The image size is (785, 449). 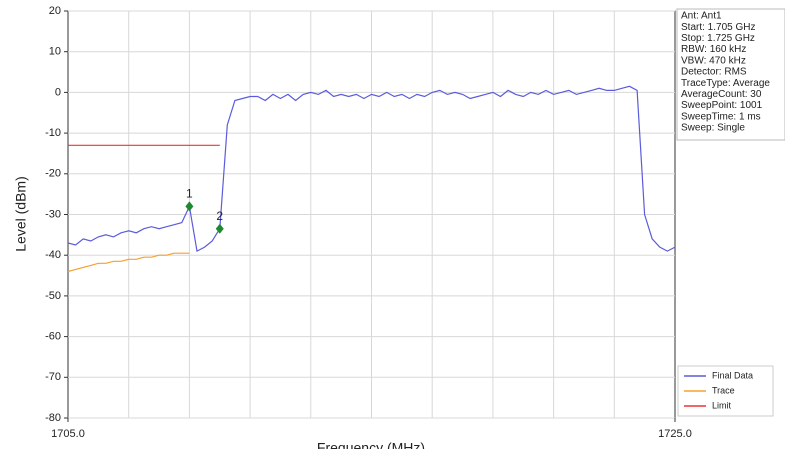 I want to click on y-axis-title: Level (dBm), so click(x=21, y=213).